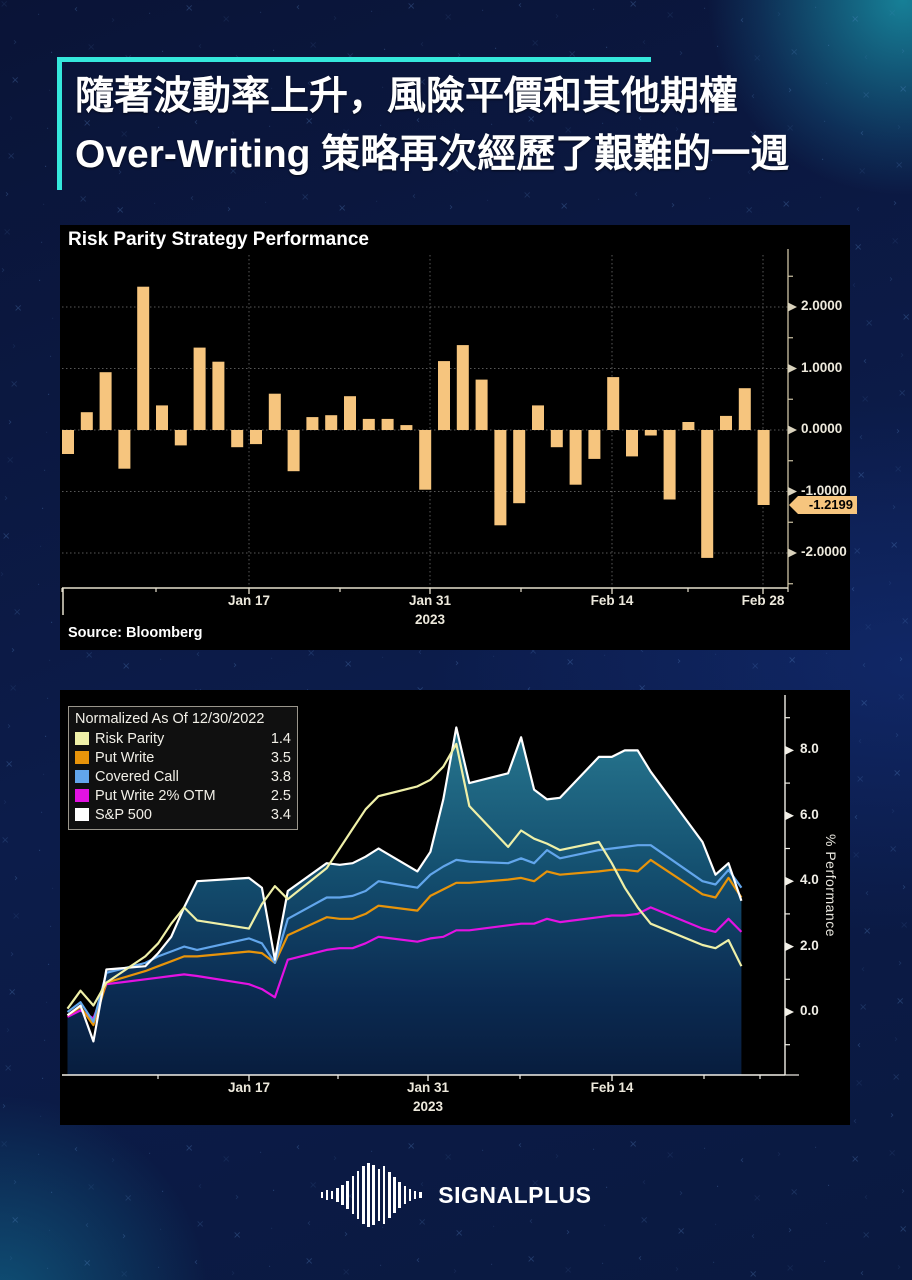  What do you see at coordinates (809, 814) in the screenshot?
I see `y-tick-label: 6.0` at bounding box center [809, 814].